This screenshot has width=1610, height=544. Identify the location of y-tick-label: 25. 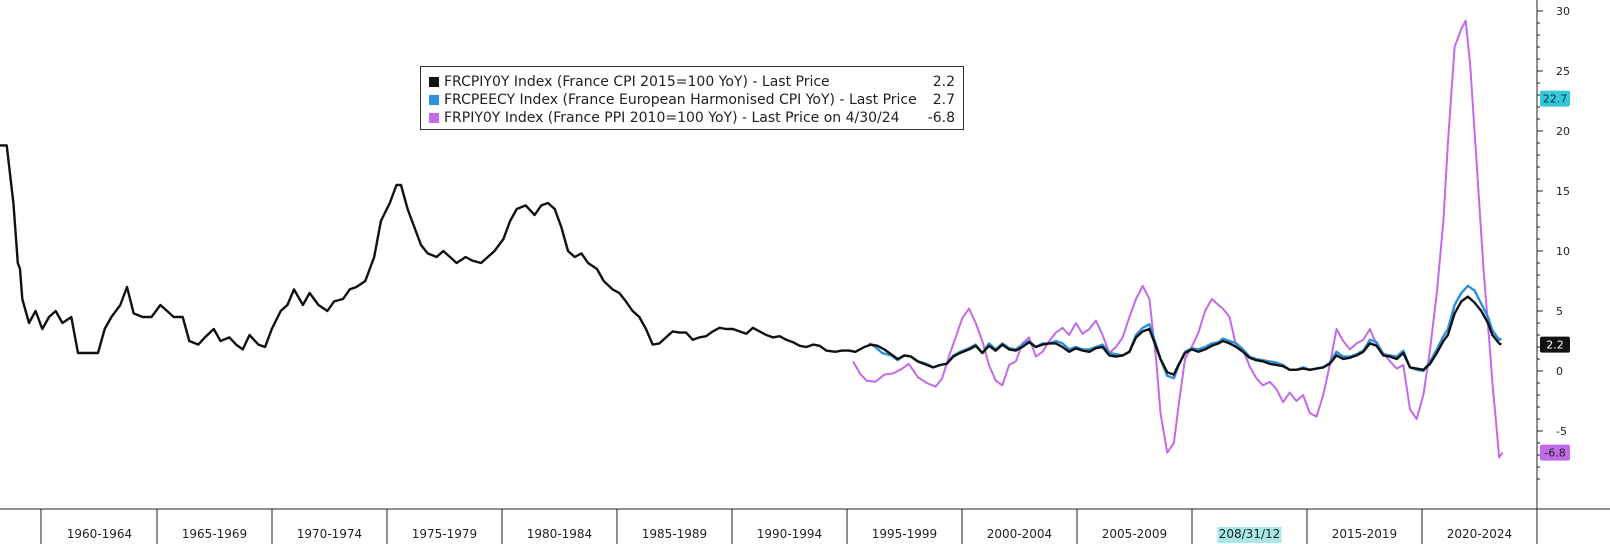
(1563, 71).